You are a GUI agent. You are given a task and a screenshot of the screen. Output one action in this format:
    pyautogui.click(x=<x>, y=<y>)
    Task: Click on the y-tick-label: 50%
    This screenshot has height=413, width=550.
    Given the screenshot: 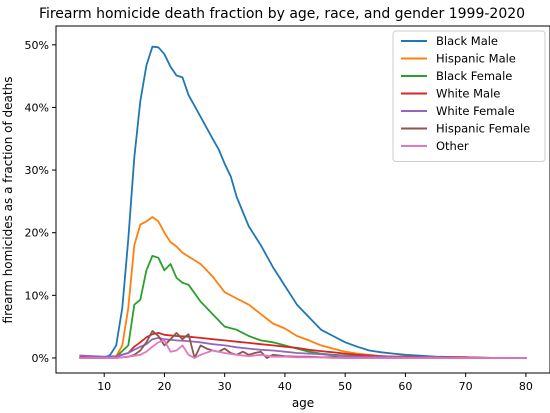 What is the action you would take?
    pyautogui.click(x=37, y=45)
    